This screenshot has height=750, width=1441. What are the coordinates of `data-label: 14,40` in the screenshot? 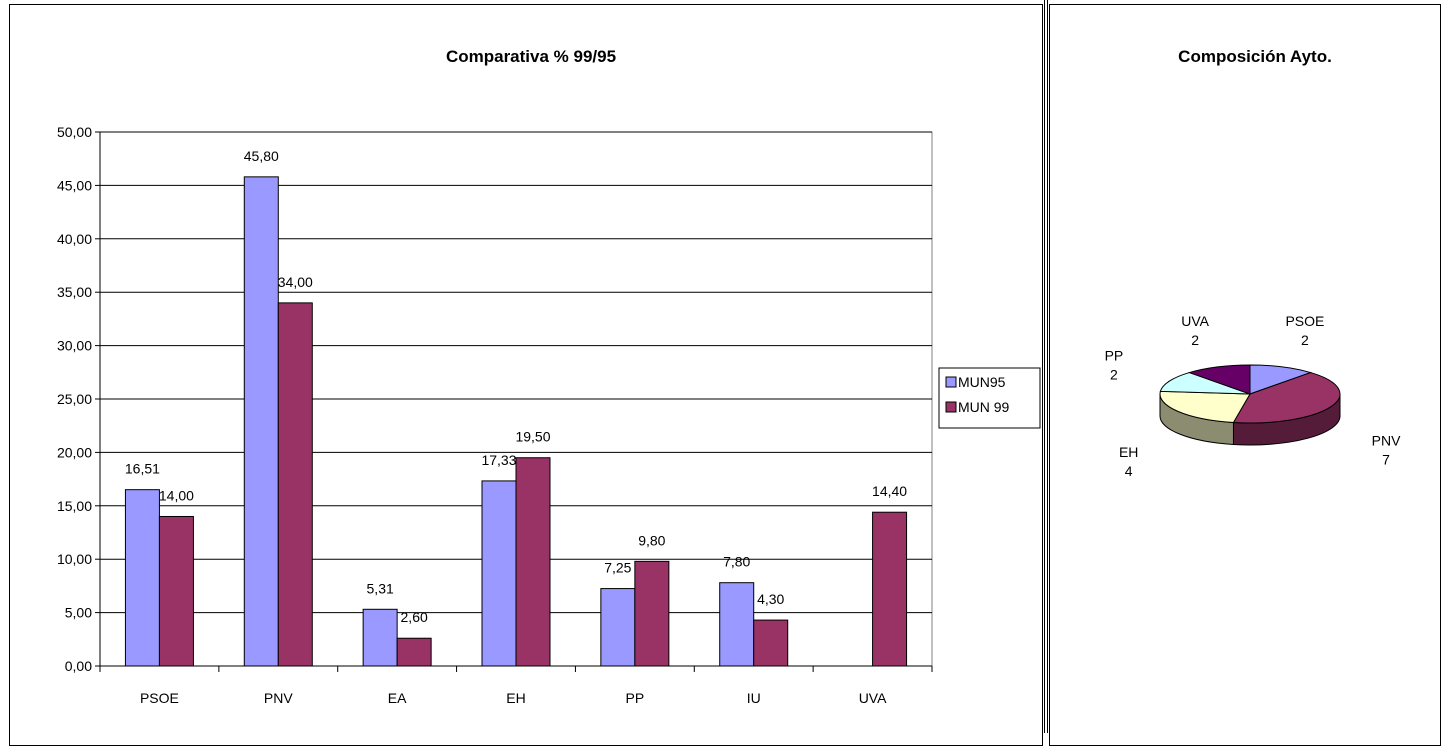 It's located at (889, 491).